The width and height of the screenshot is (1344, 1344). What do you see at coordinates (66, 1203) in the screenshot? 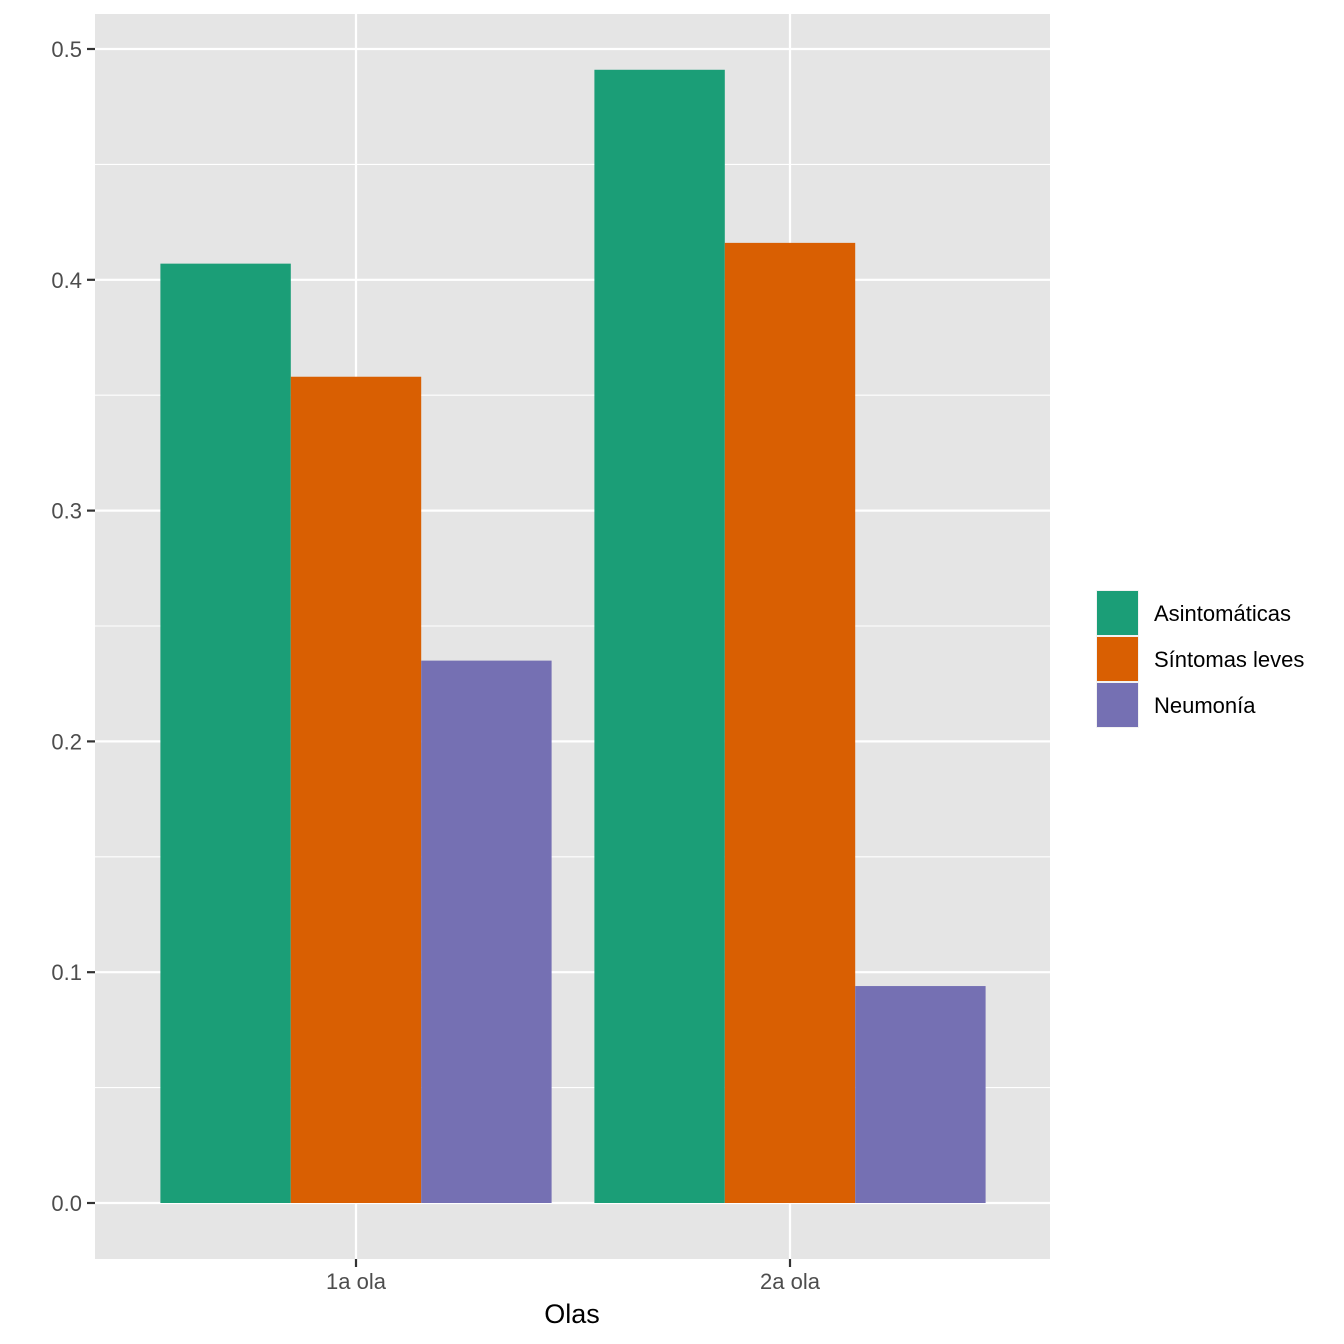
I see `y-tick-label: 0.0` at bounding box center [66, 1203].